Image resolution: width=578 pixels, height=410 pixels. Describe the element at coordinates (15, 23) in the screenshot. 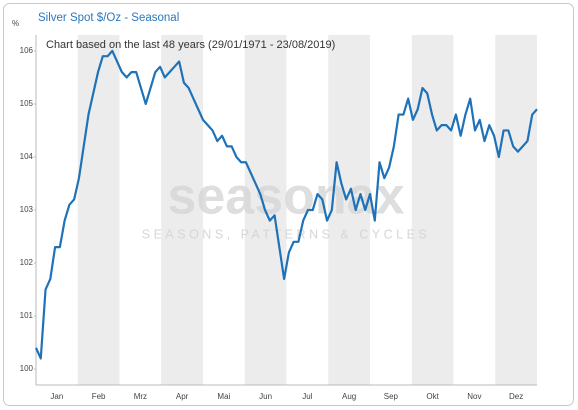

I see `y-unit: %` at that location.